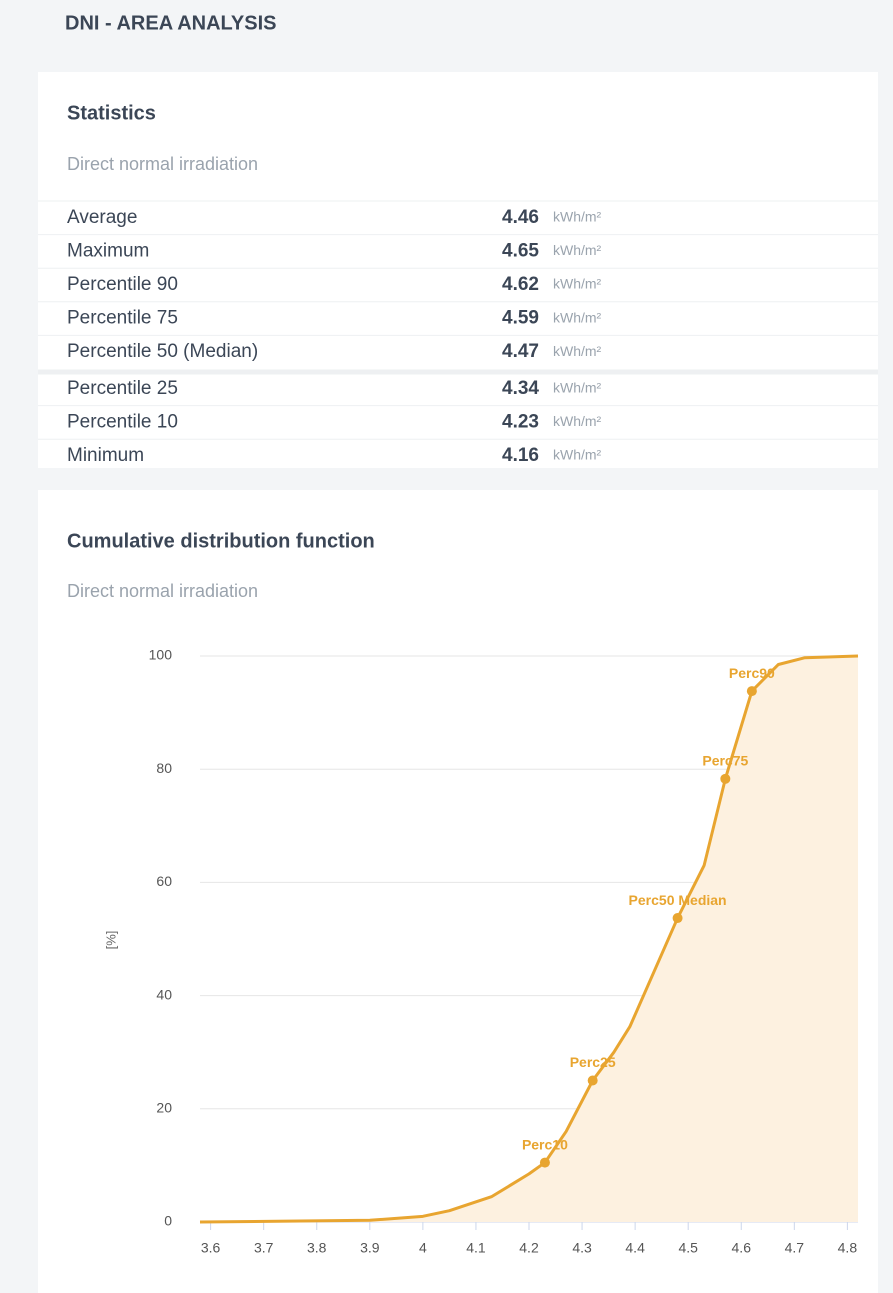  Describe the element at coordinates (221, 541) in the screenshot. I see `chart-title: Cumulative distribution function` at that location.